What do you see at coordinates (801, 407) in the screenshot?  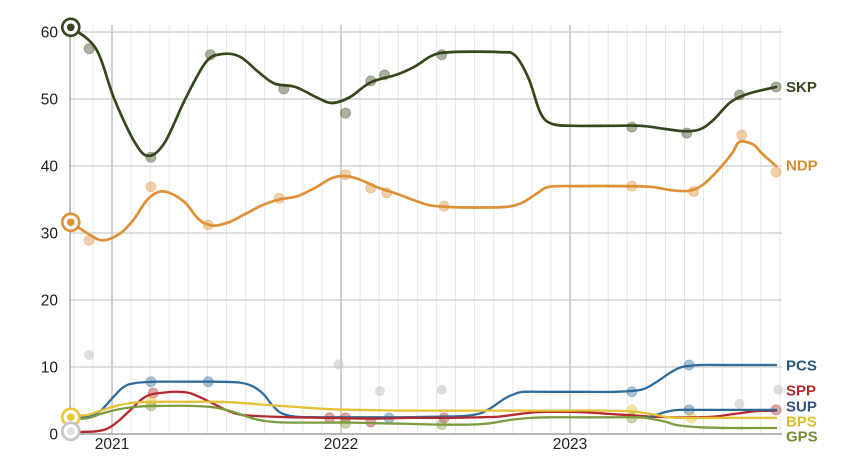 I see `series-label-sup: SUP` at bounding box center [801, 407].